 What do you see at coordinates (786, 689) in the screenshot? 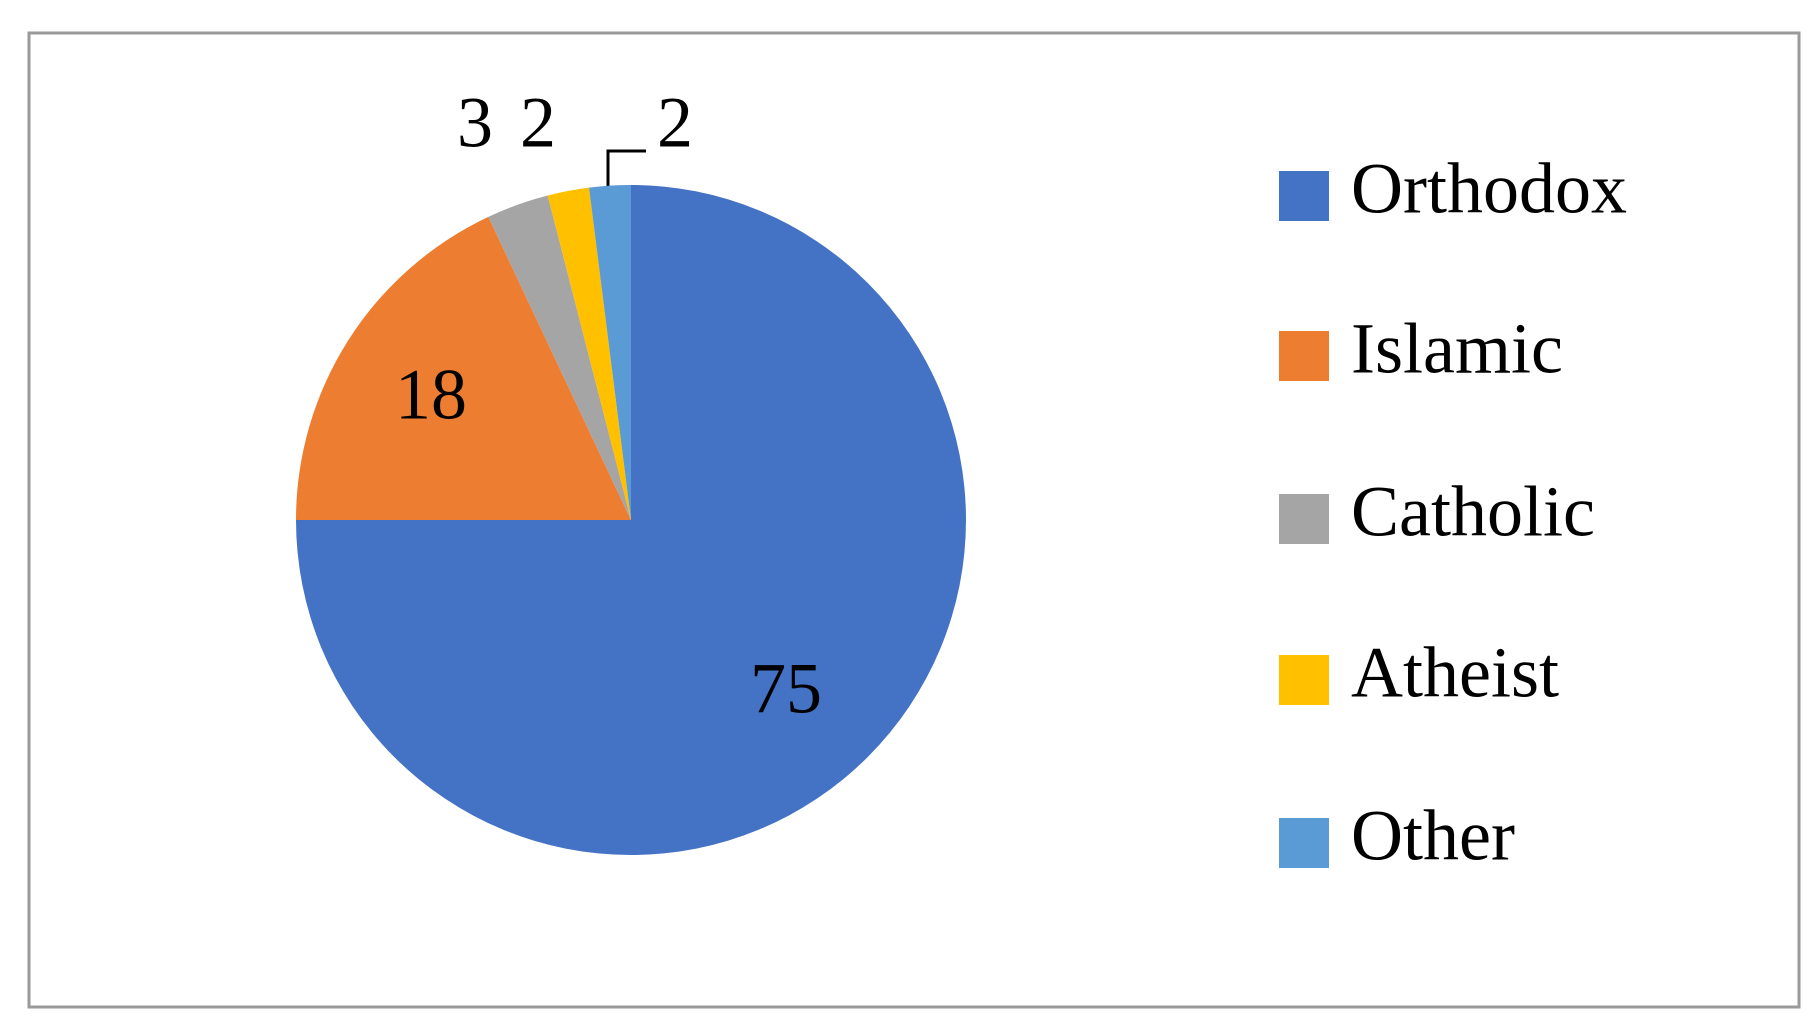
I see `data-label: 75` at bounding box center [786, 689].